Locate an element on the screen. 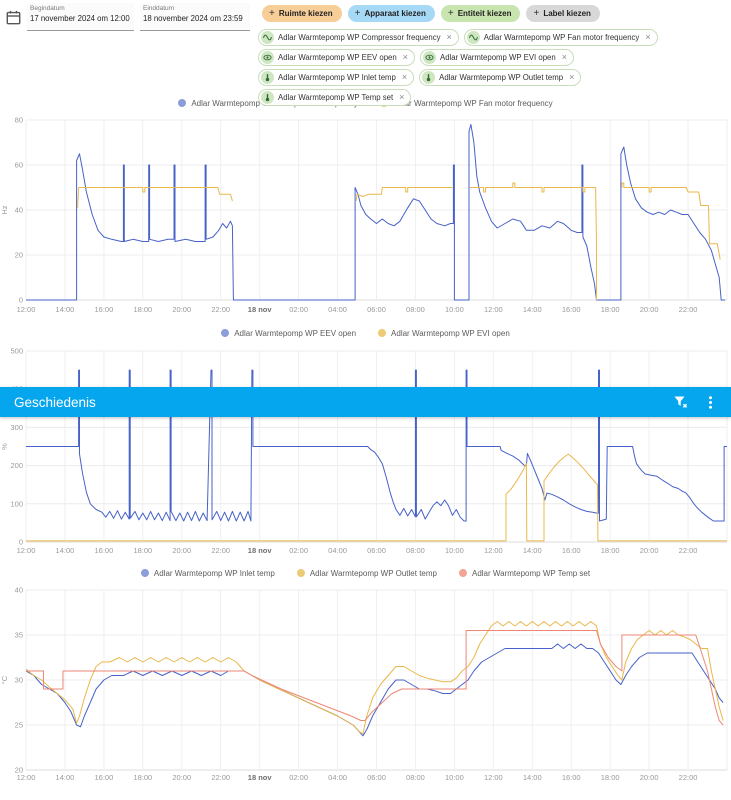  filter-button-apparaat: + Apparaat kiezen is located at coordinates (391, 13).